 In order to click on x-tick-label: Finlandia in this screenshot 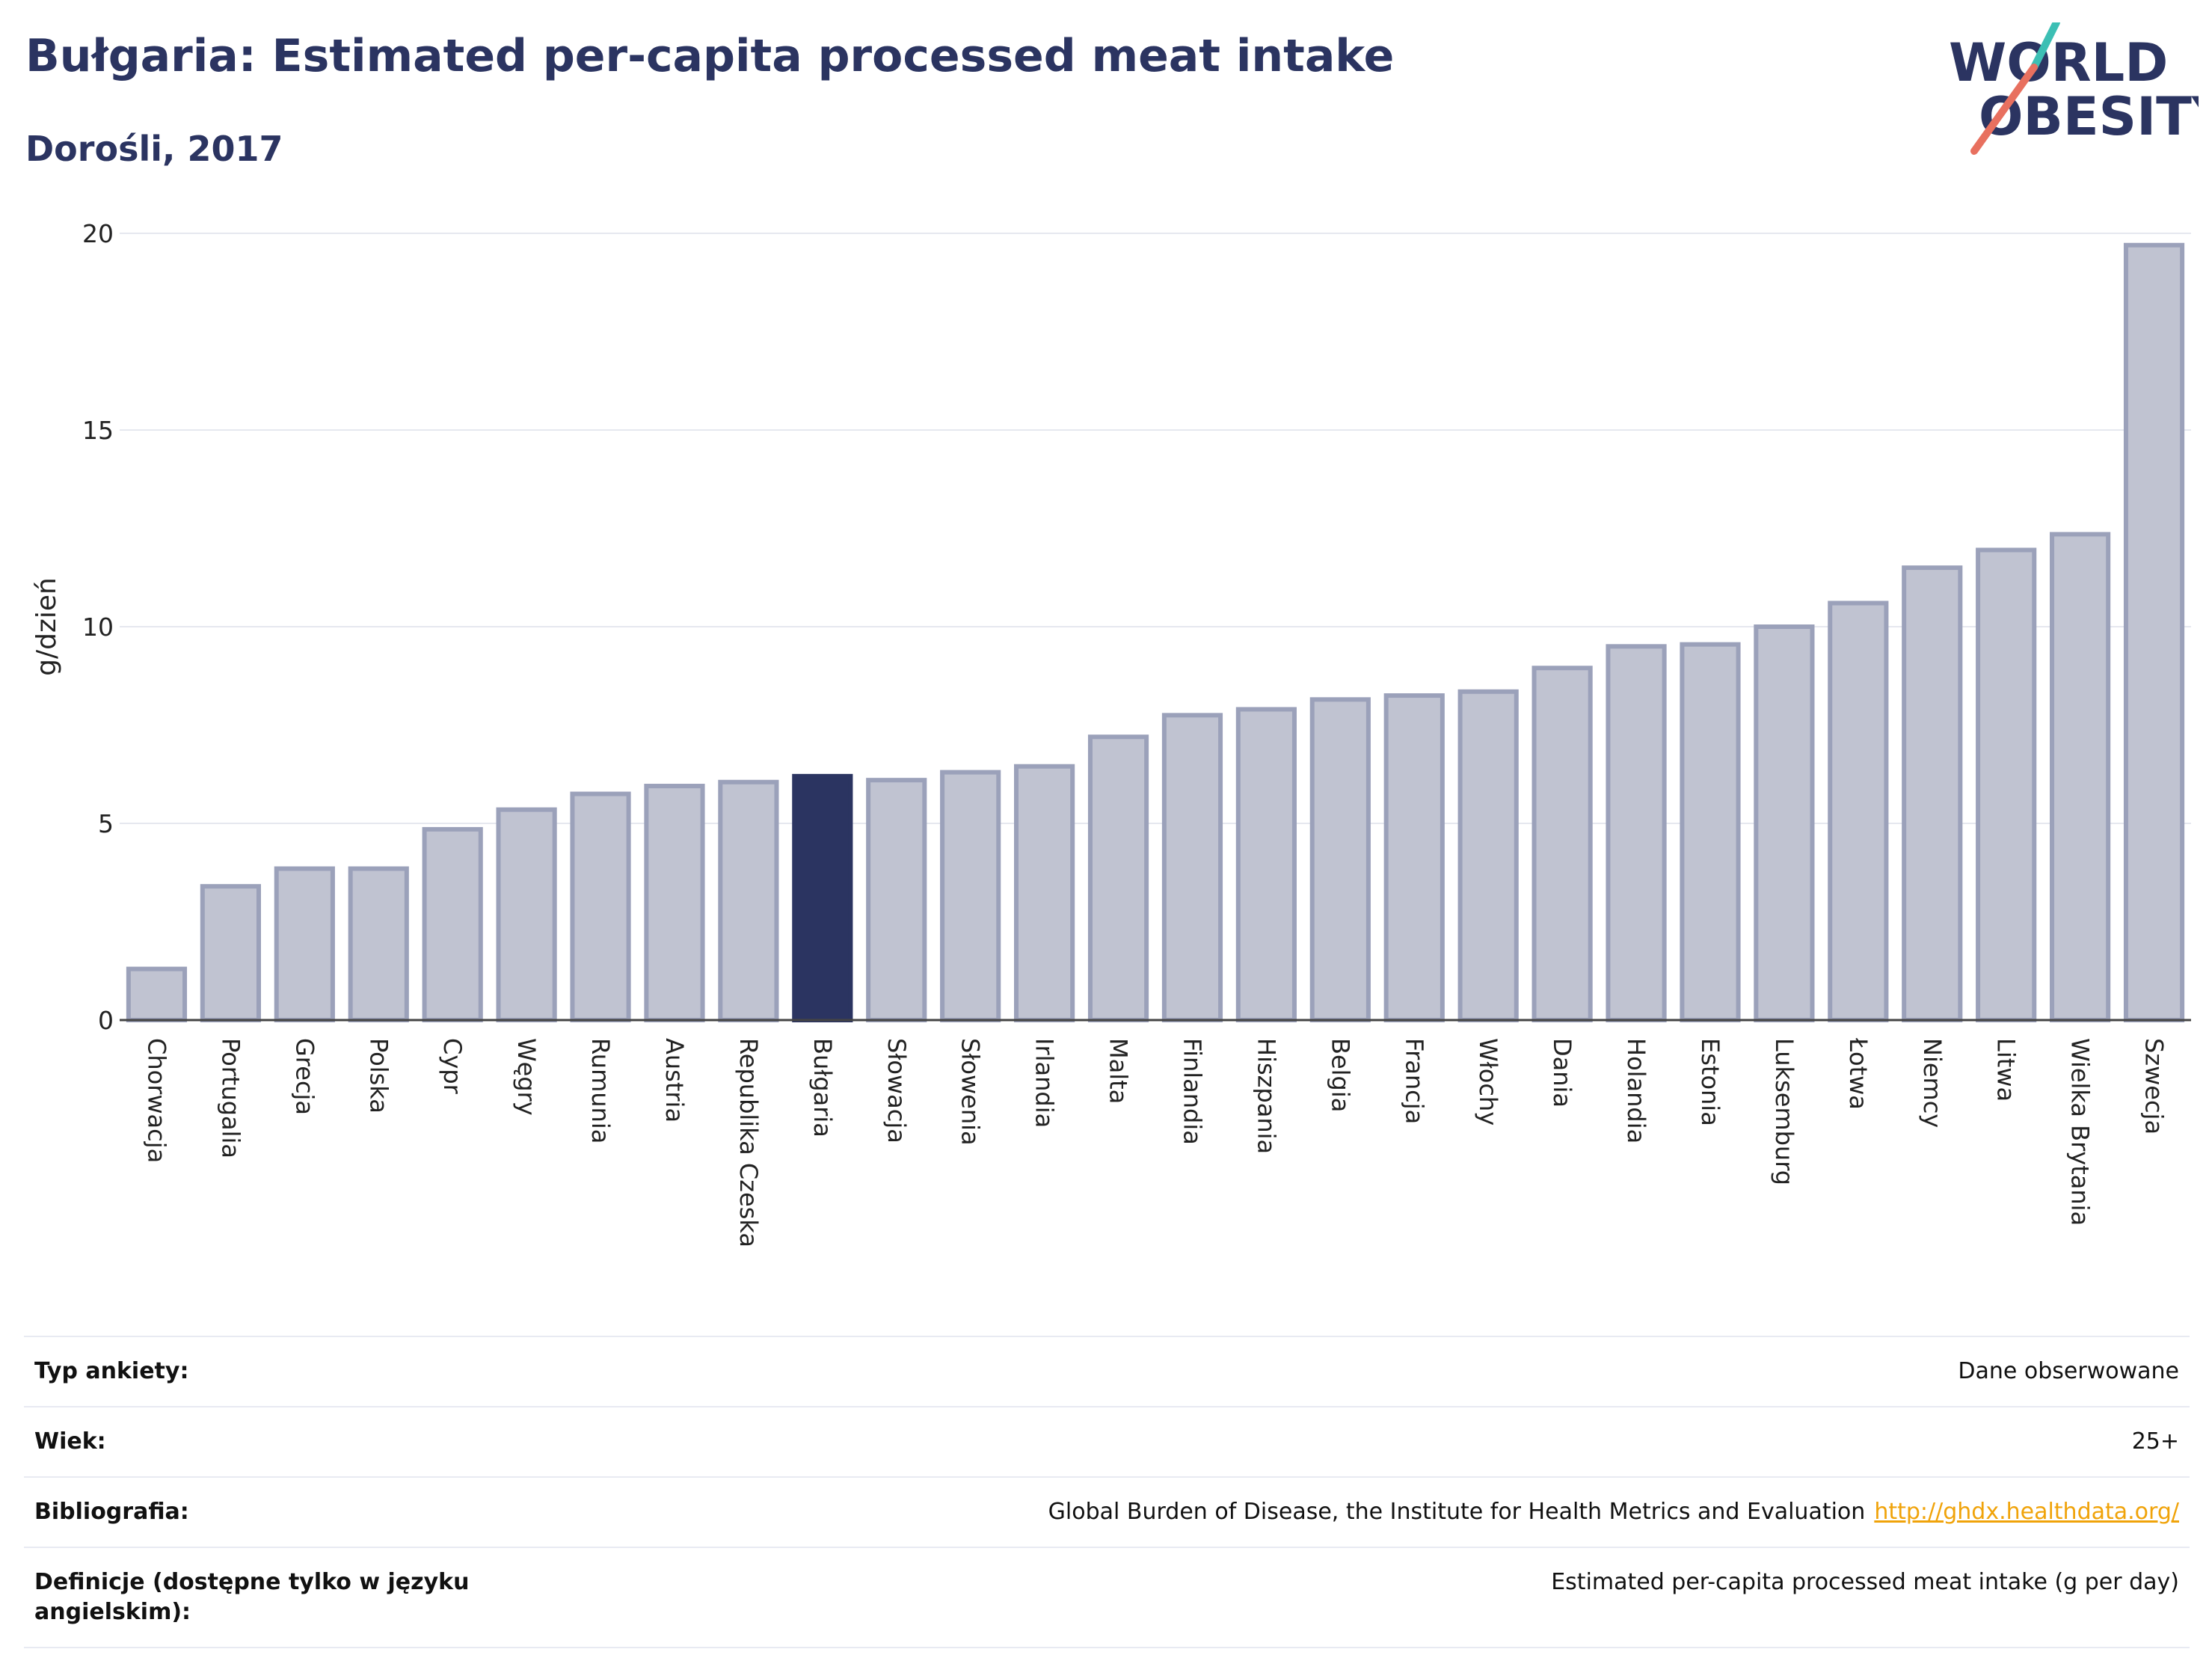, I will do `click(1192, 1091)`.